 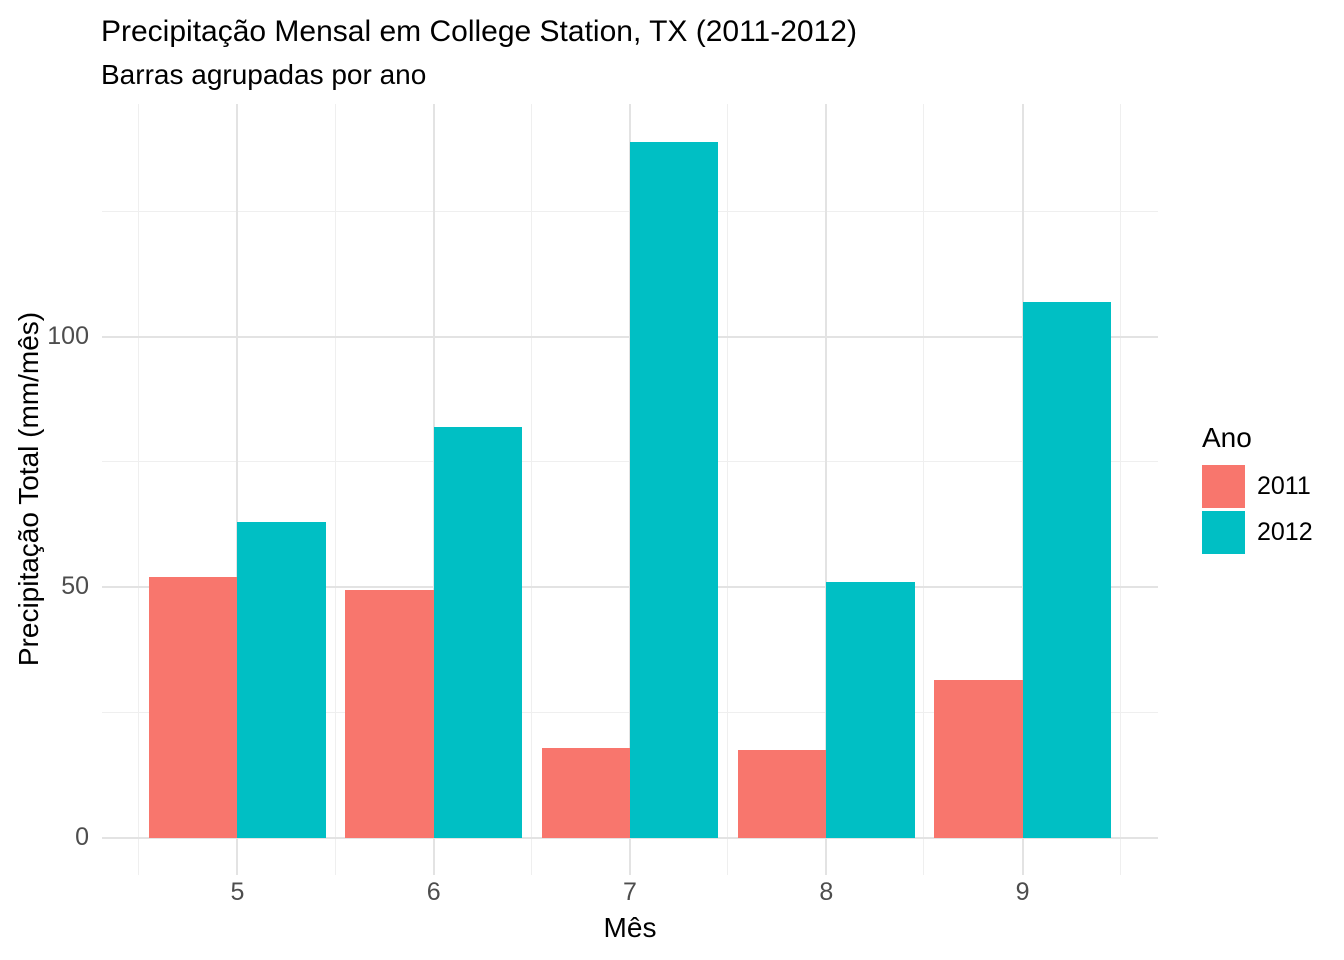 I want to click on gridline-minor-x-9.5, so click(x=1120, y=489).